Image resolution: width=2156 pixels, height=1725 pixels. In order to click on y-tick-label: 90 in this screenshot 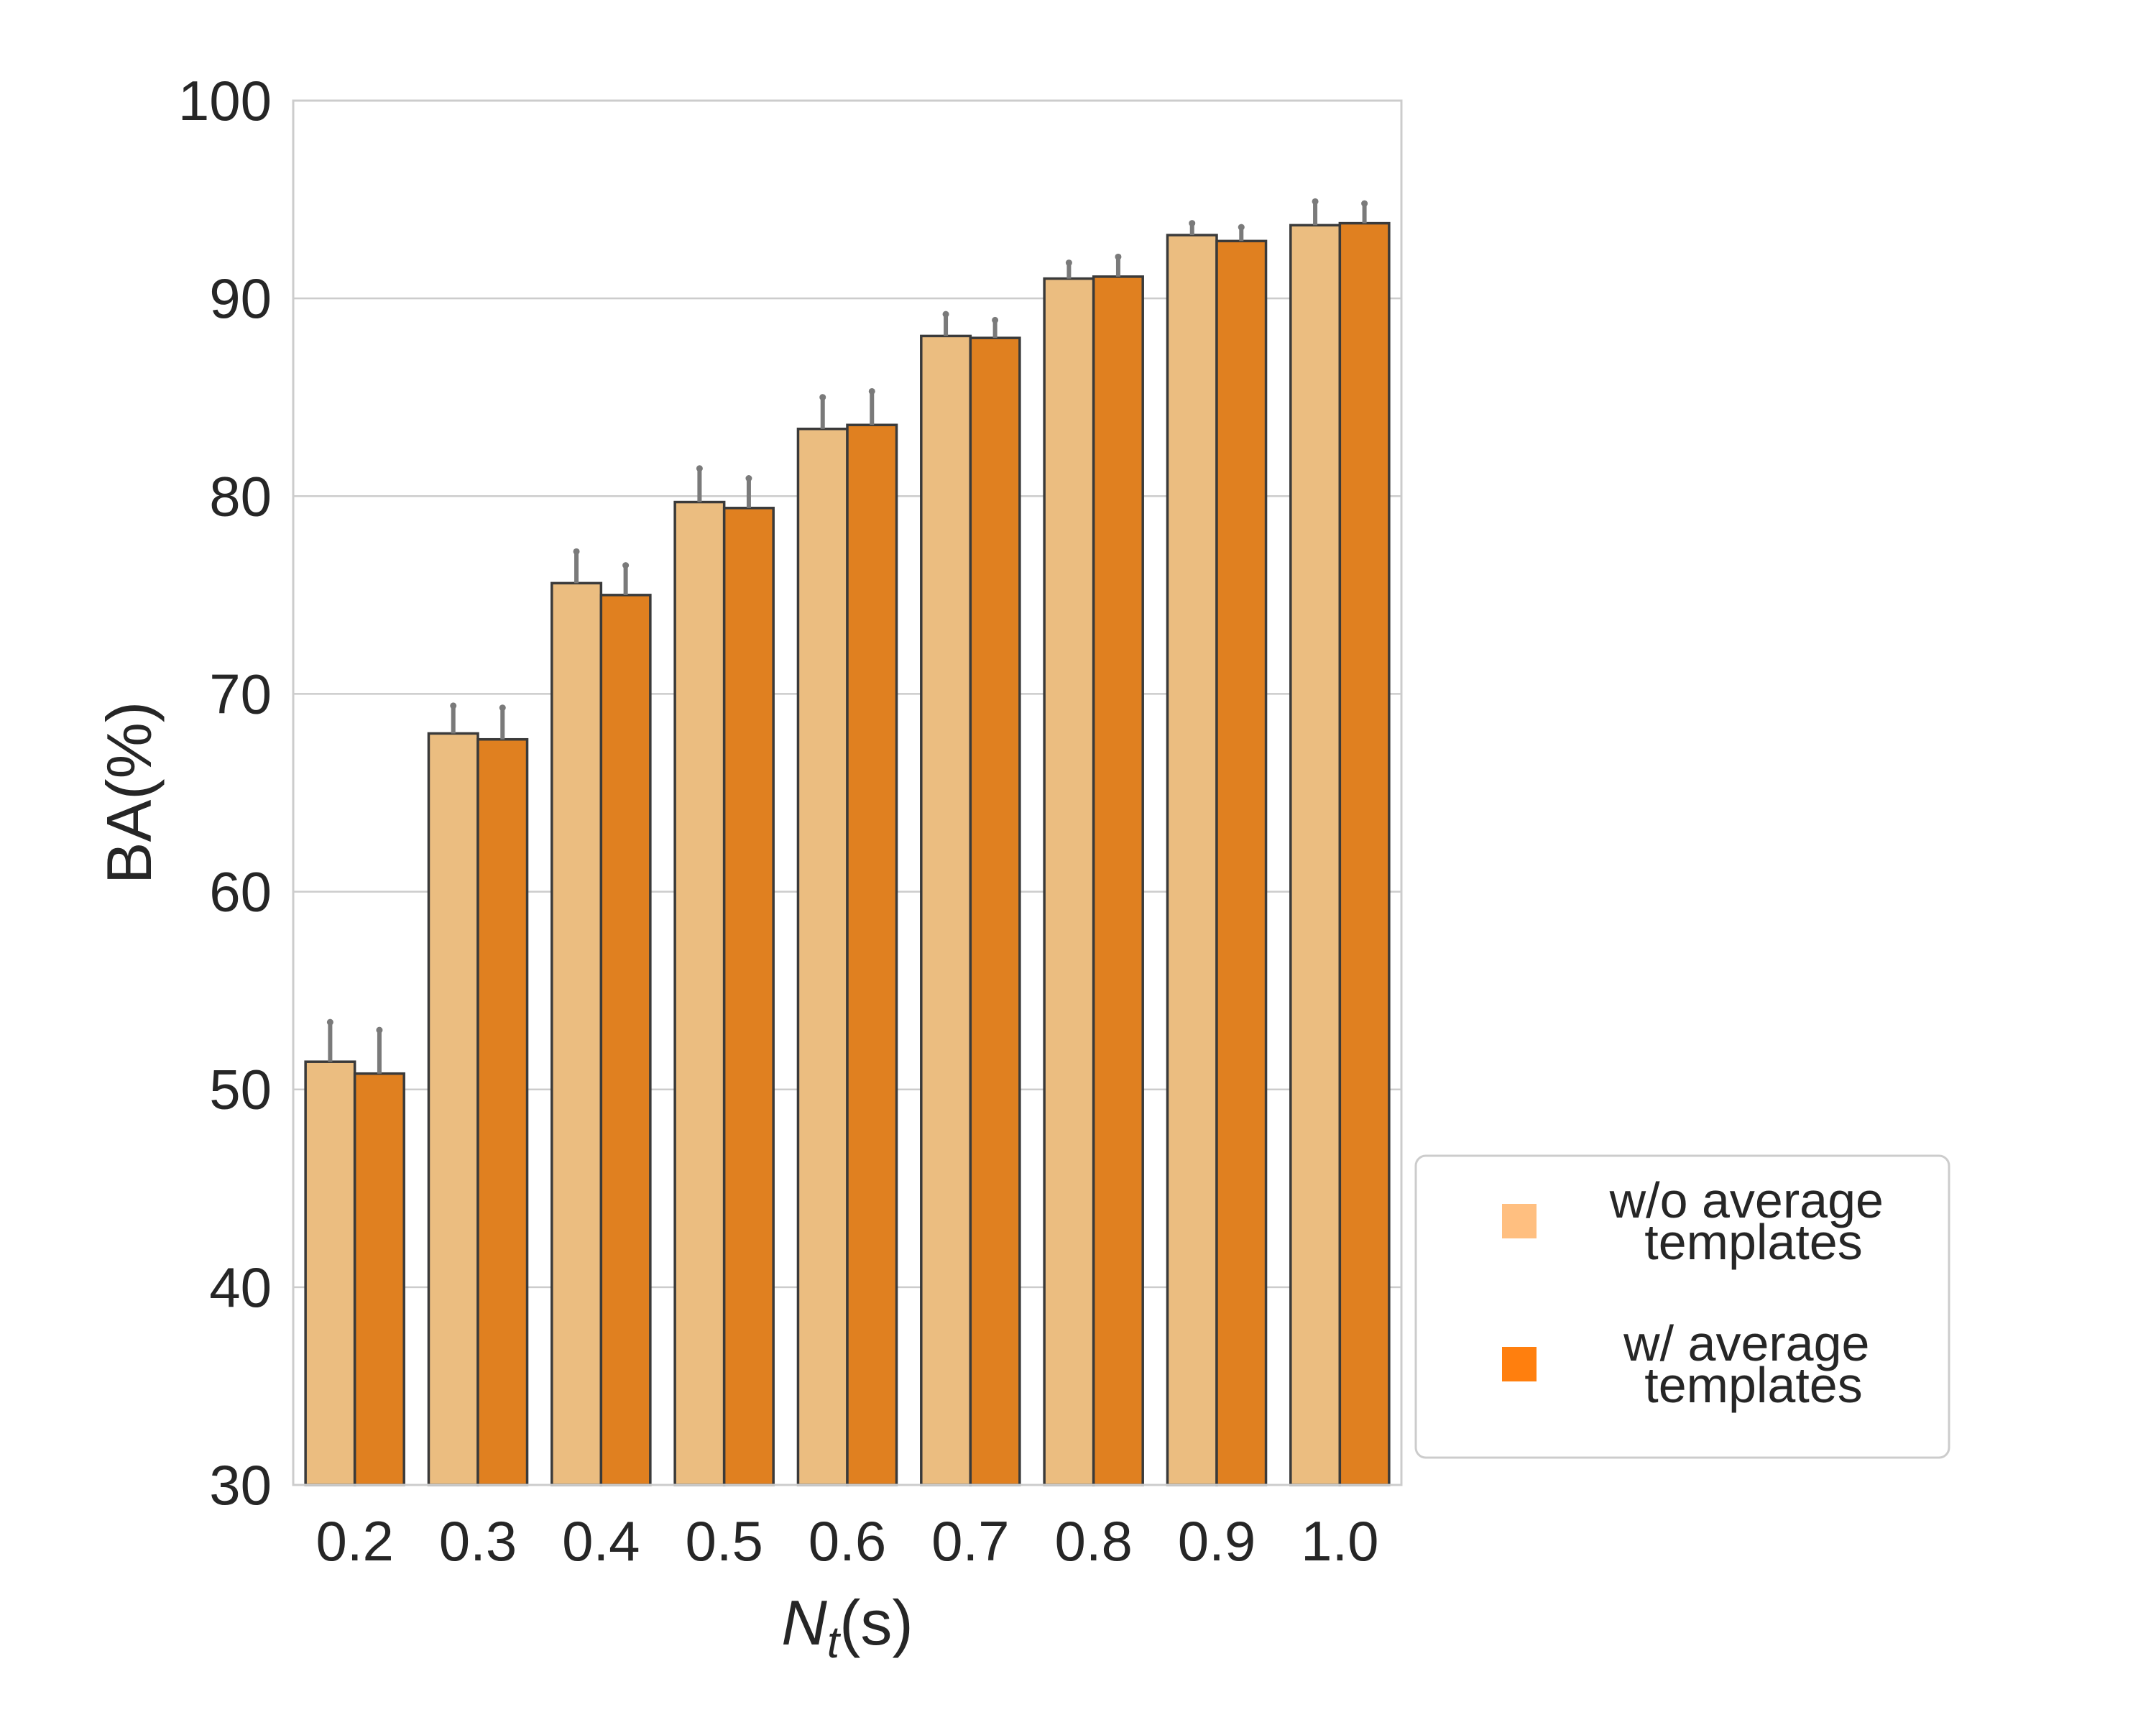, I will do `click(240, 298)`.